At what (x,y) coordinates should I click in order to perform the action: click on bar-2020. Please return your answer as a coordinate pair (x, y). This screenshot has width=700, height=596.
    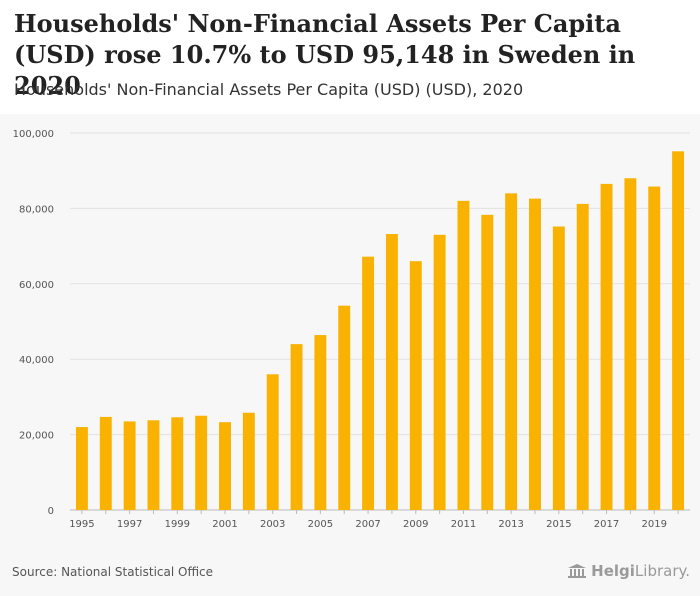
    Looking at the image, I should click on (678, 330).